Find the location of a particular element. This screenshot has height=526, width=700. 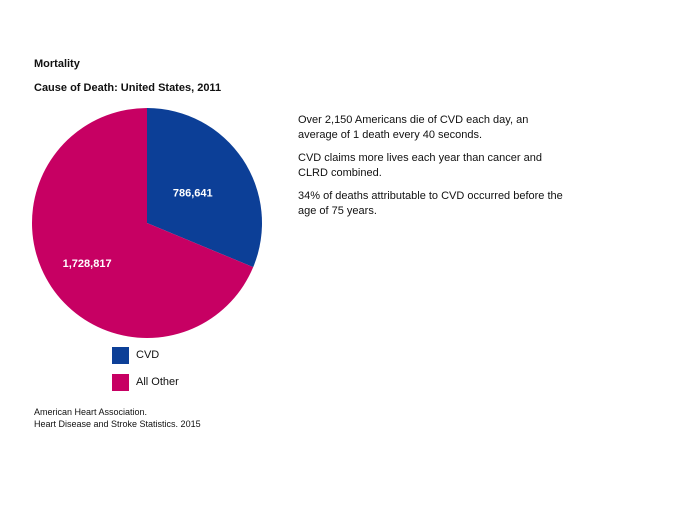

pie-slice-all-other is located at coordinates (143, 223).